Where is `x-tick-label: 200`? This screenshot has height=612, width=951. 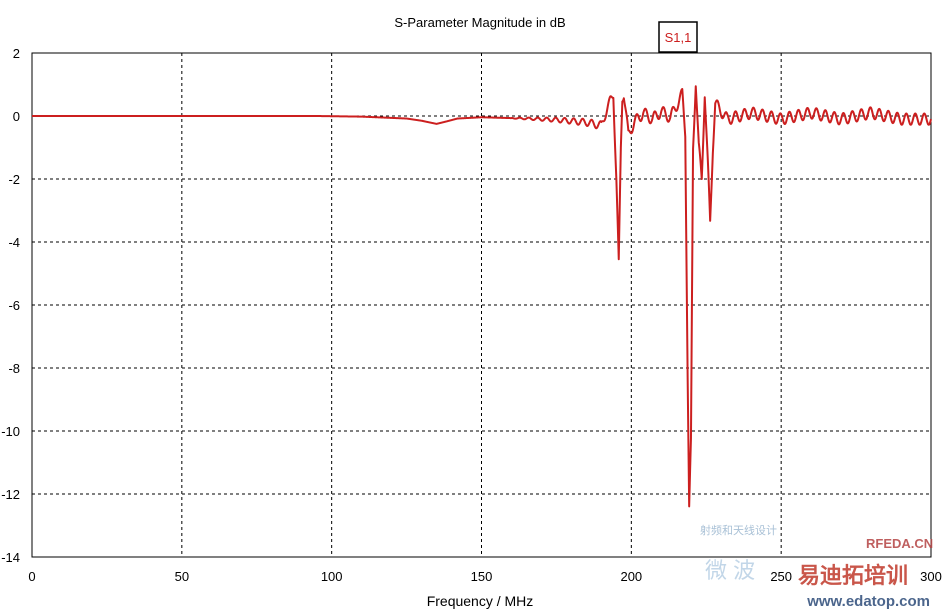 x-tick-label: 200 is located at coordinates (631, 576).